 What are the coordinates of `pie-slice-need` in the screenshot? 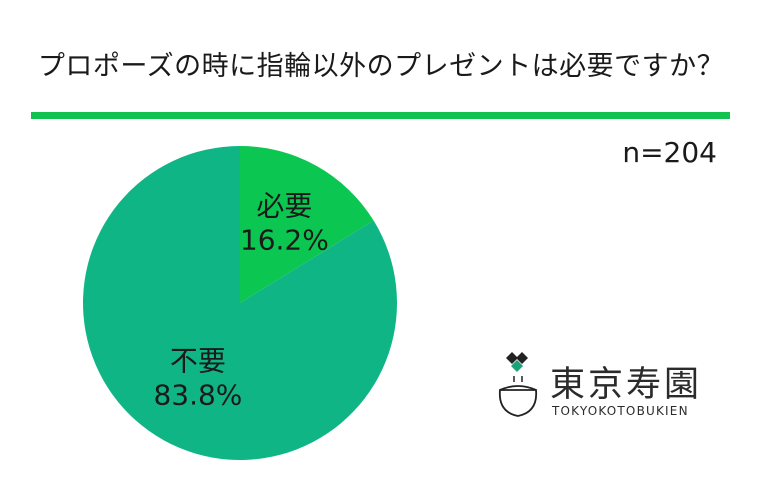 It's located at (307, 224).